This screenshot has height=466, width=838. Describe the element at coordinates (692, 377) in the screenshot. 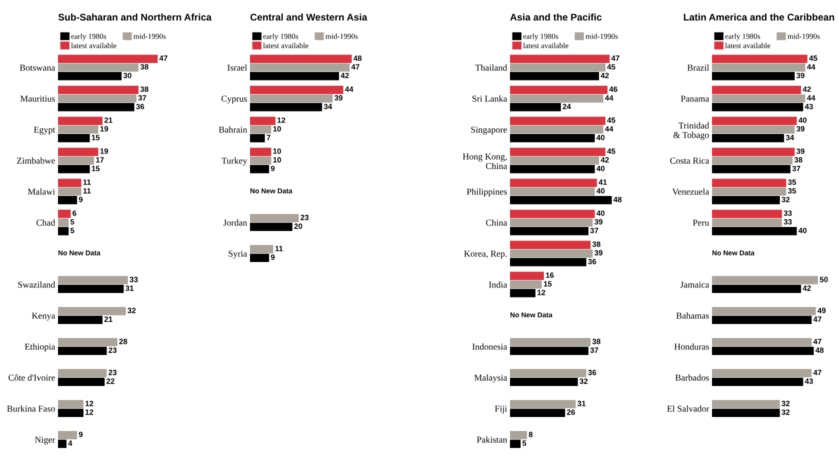

I see `y-tick-label: Barbados` at that location.